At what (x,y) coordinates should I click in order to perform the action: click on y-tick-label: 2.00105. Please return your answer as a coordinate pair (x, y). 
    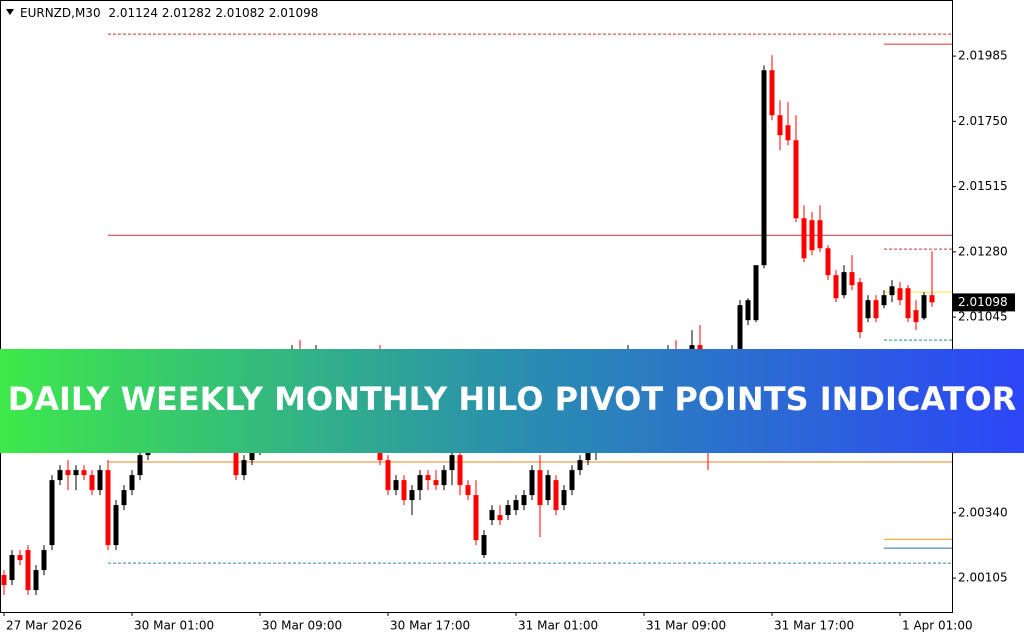
    Looking at the image, I should click on (983, 578).